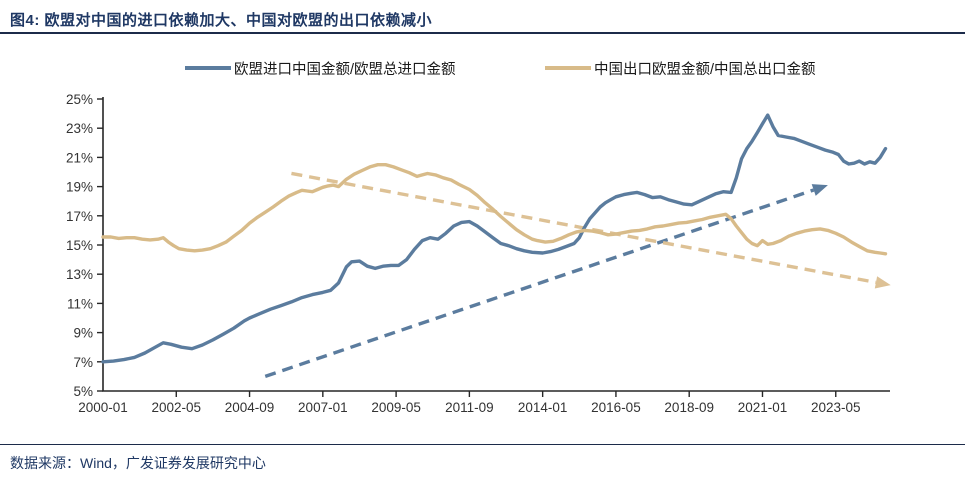 Image resolution: width=965 pixels, height=477 pixels. I want to click on x-axis-label: 2018-09, so click(689, 407).